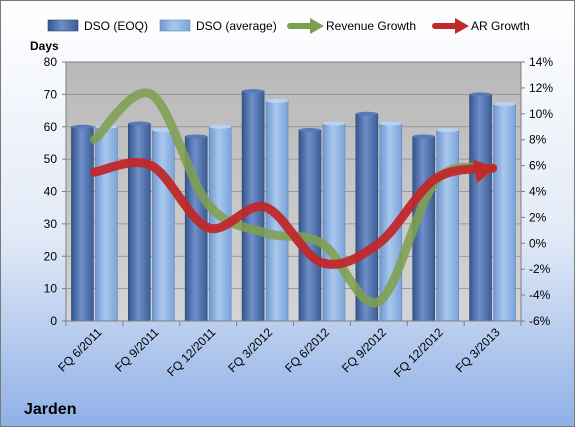 This screenshot has height=427, width=575. What do you see at coordinates (541, 62) in the screenshot?
I see `right-tick-label: 14%` at bounding box center [541, 62].